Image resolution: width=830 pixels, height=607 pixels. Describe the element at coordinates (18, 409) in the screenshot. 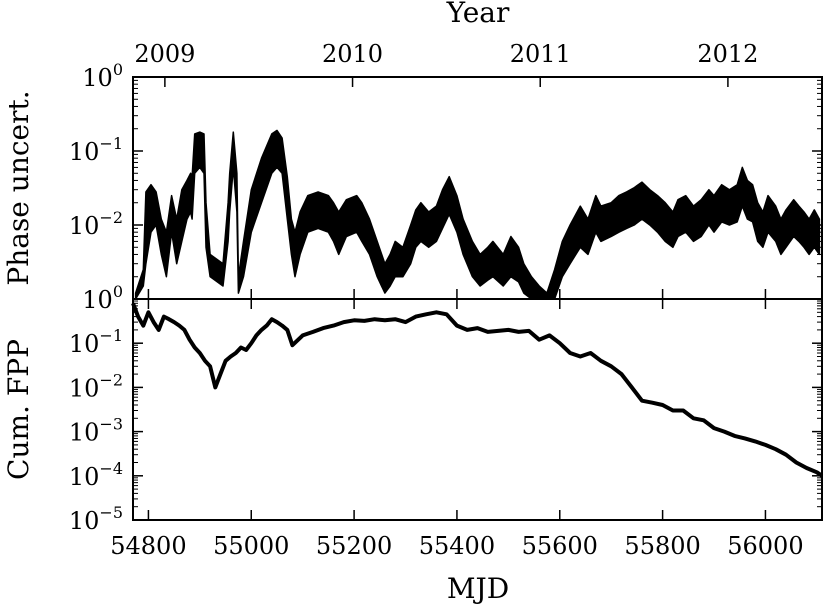

I see `bottom-y-axis-title: Cum. FPP` at that location.